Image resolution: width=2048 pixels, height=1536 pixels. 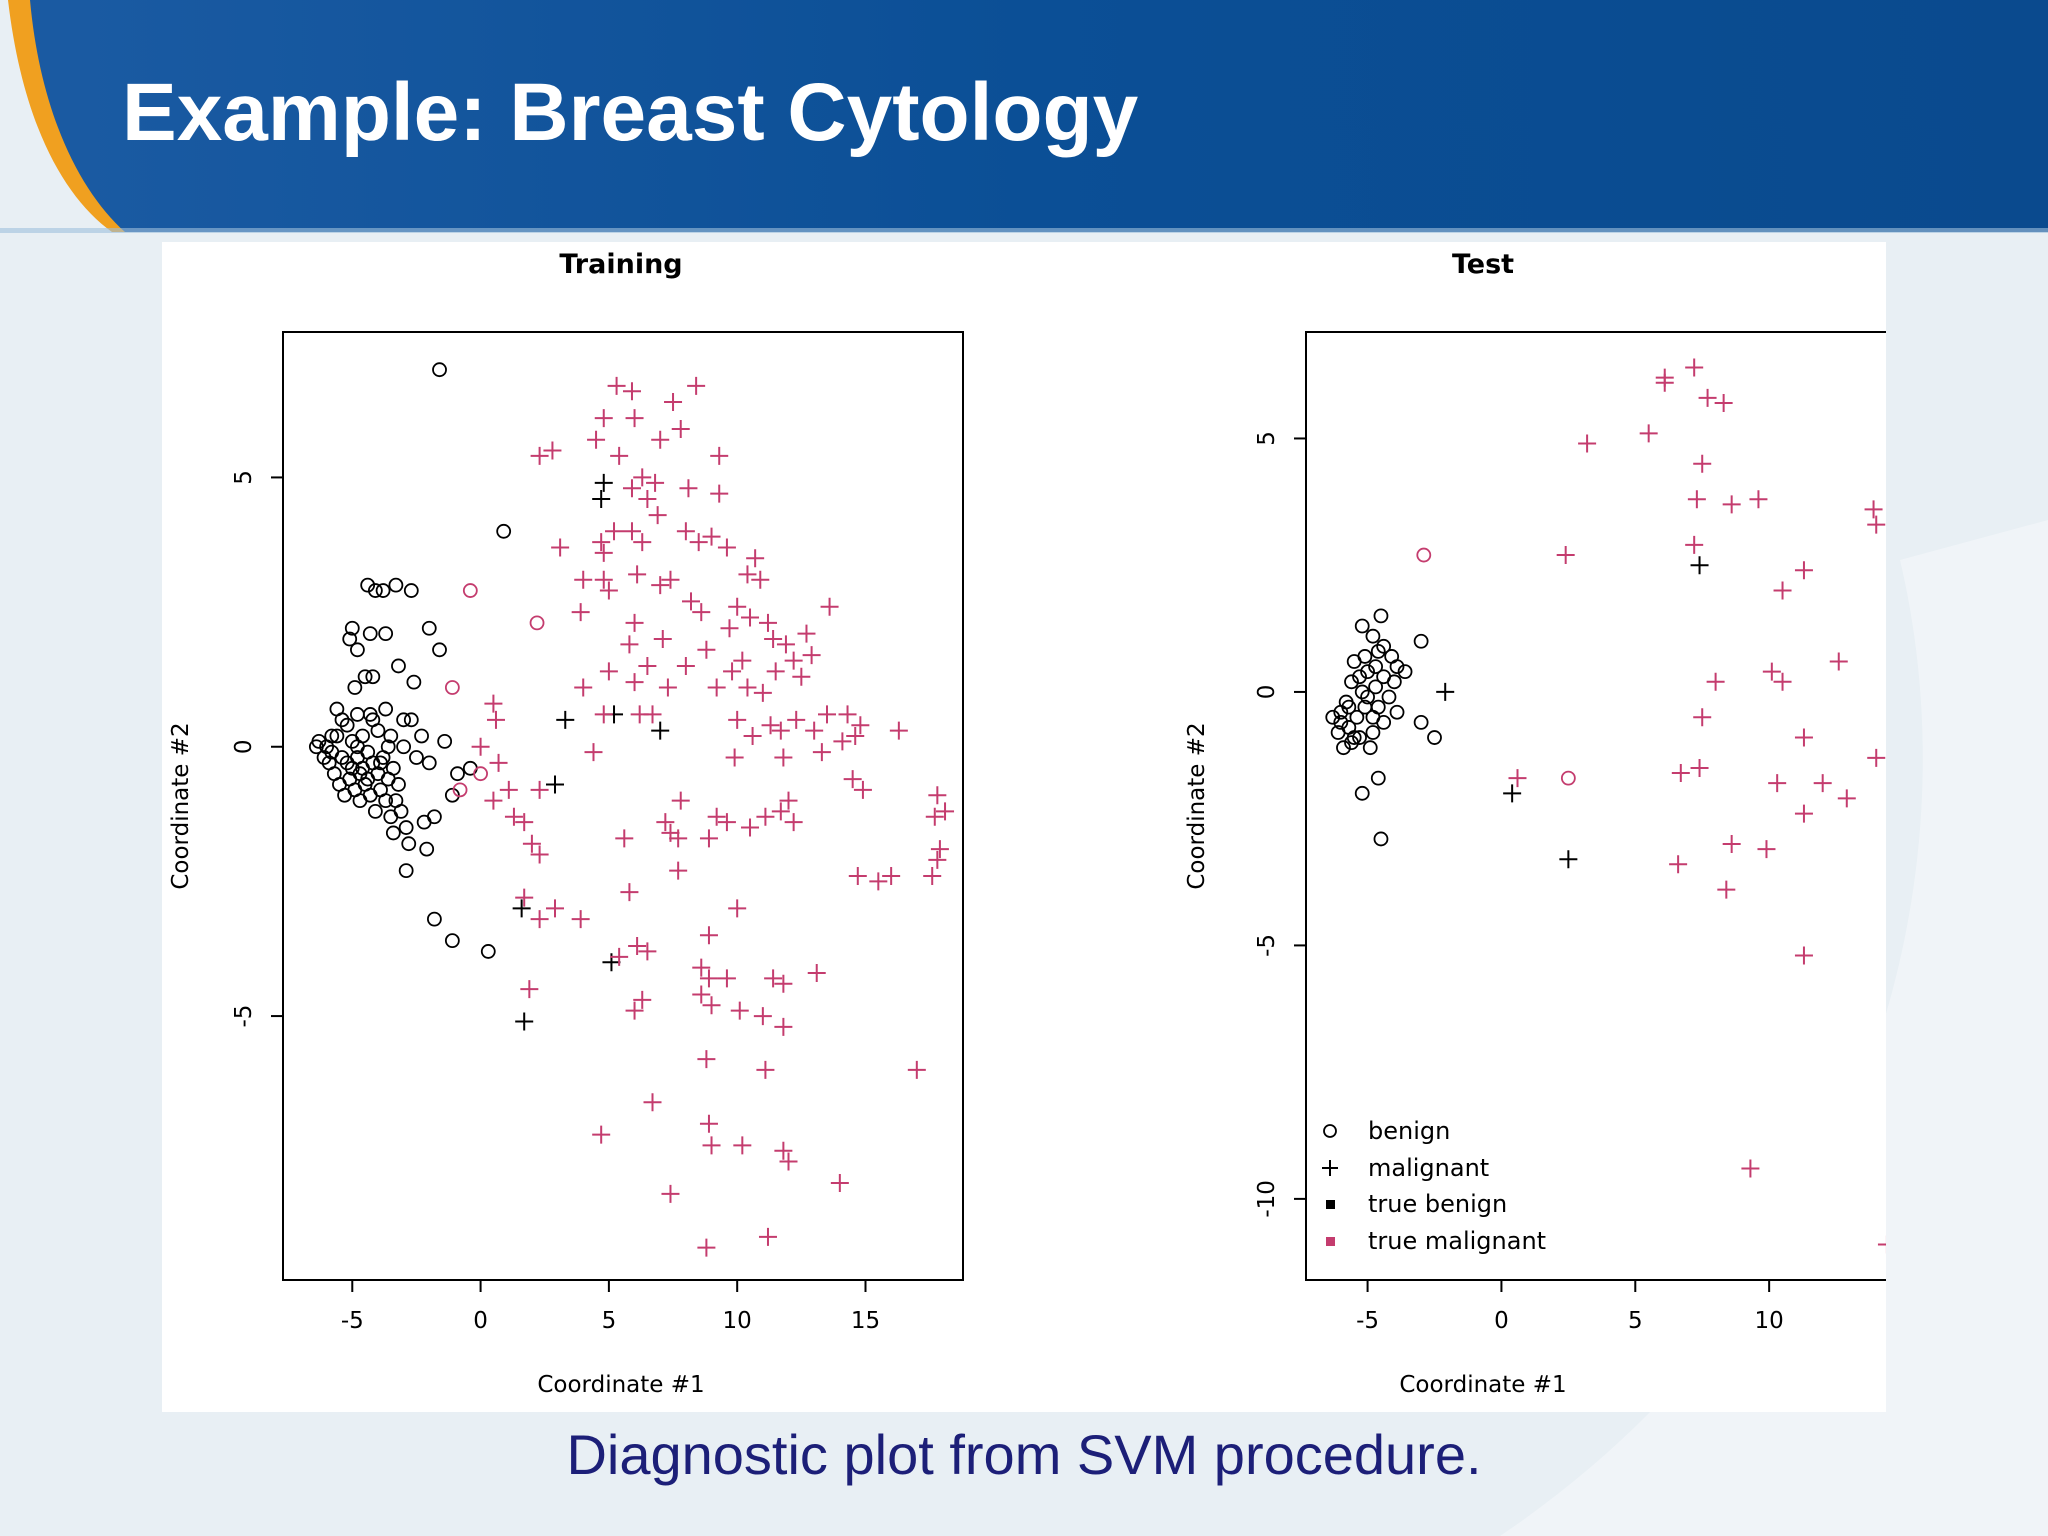 What do you see at coordinates (480, 1321) in the screenshot?
I see `training-xtick-label: 0` at bounding box center [480, 1321].